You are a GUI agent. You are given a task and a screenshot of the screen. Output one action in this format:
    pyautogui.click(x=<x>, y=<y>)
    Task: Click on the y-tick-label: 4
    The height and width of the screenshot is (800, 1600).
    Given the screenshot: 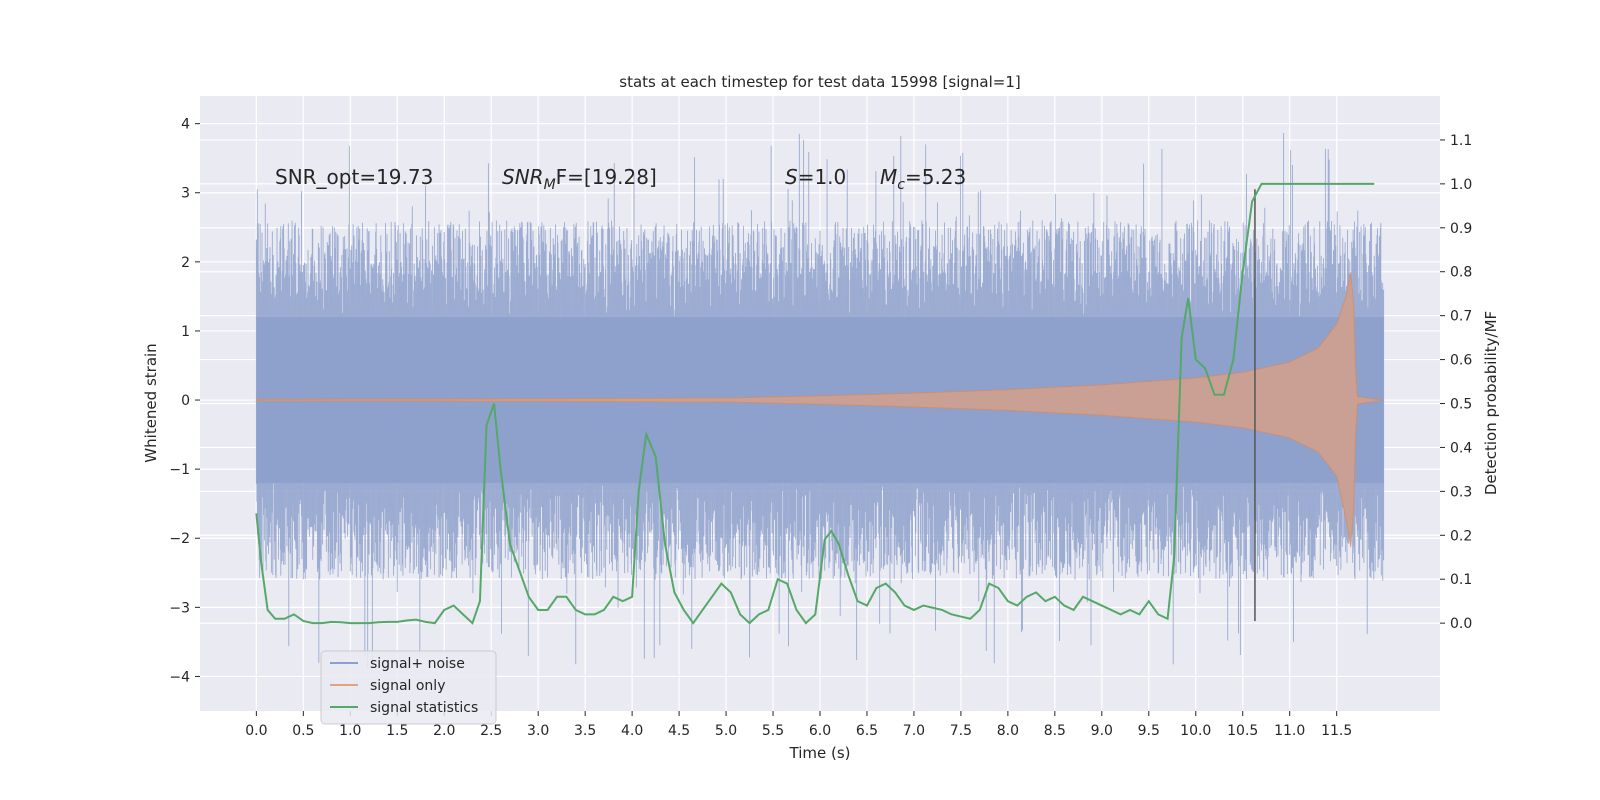 What is the action you would take?
    pyautogui.click(x=185, y=125)
    